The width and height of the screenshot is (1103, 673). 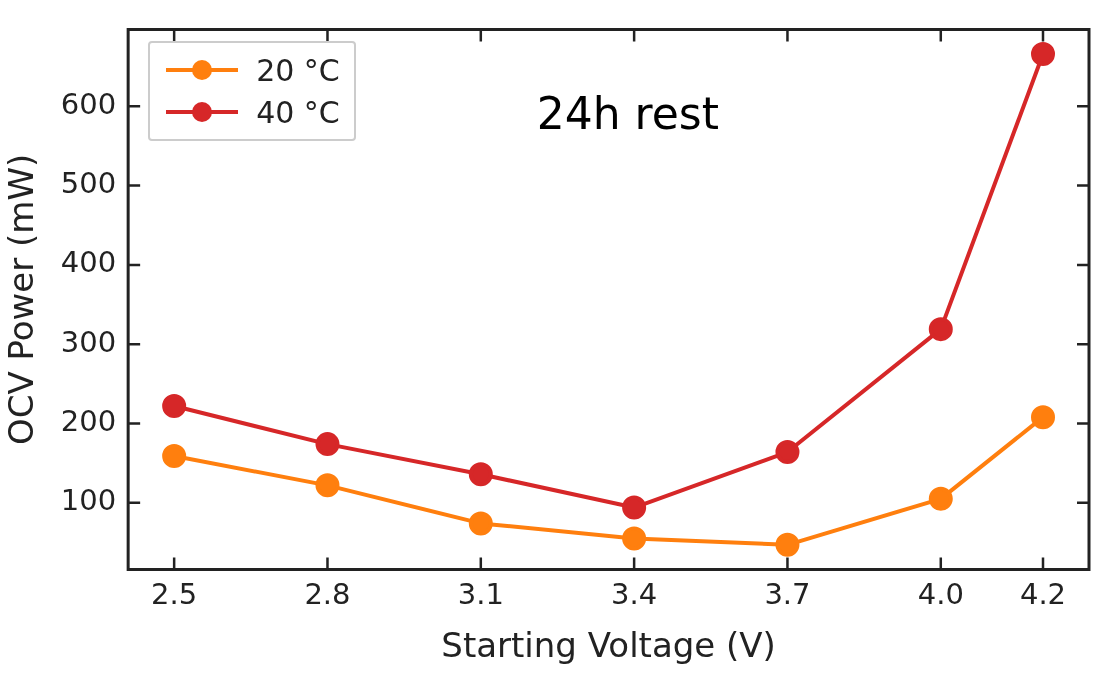 I want to click on x-tick-label: 4.2, so click(x=1043, y=594).